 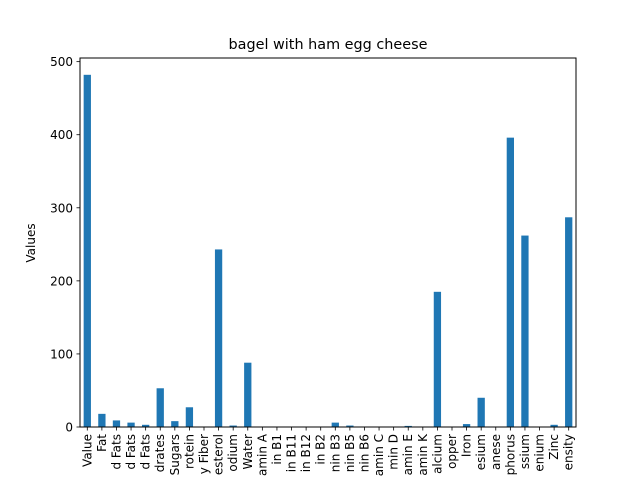 I want to click on y-tick-label: 400, so click(x=61, y=135).